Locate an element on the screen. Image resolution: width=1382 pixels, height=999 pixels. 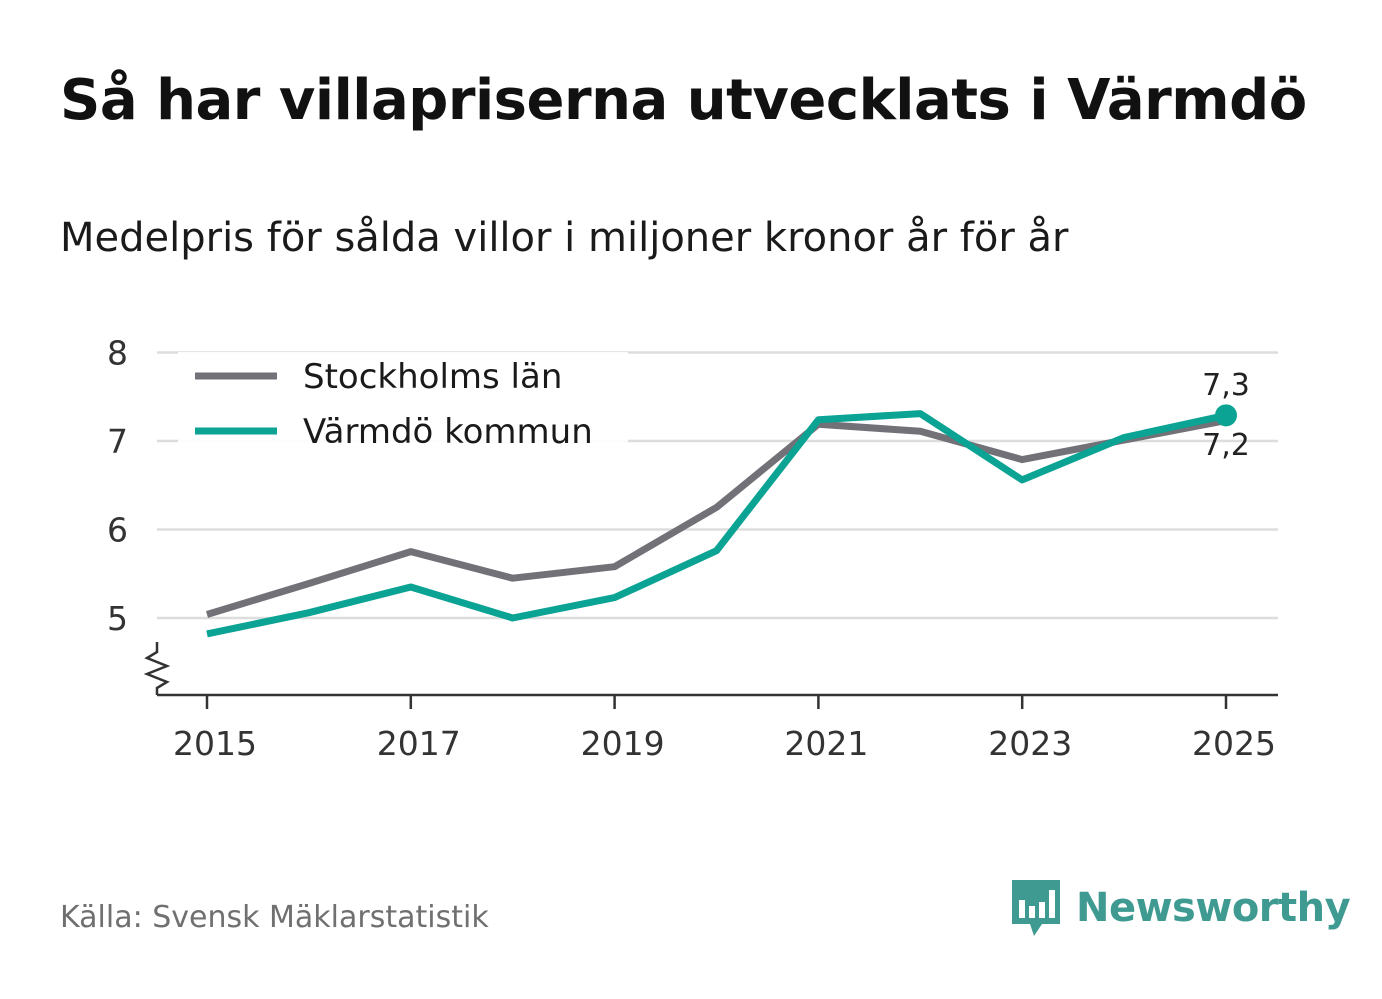
brand-name: Newsworthy is located at coordinates (1213, 908).